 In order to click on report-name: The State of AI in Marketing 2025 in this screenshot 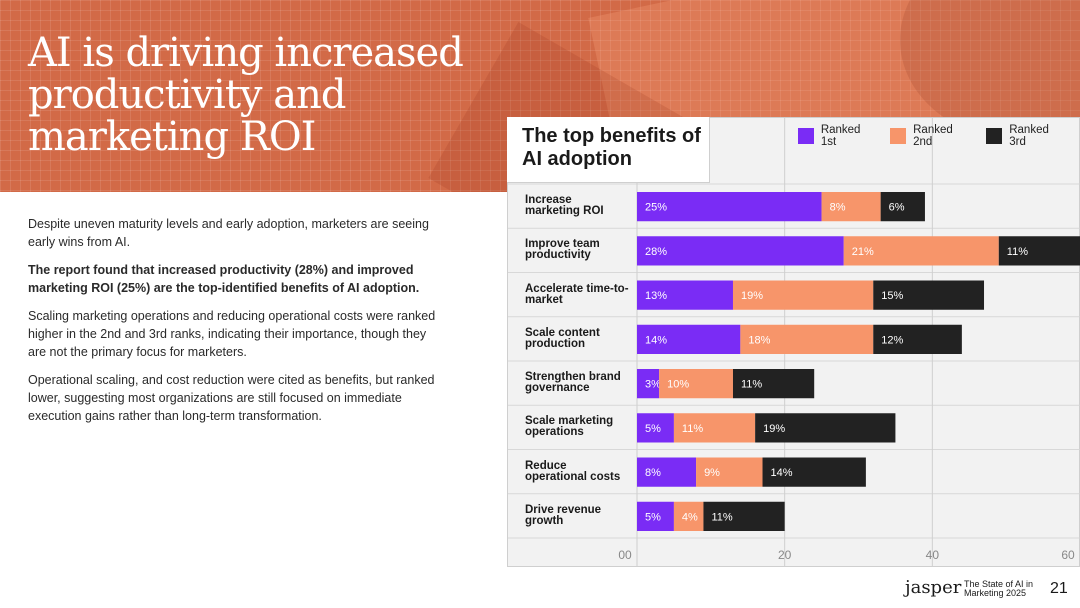, I will do `click(1004, 589)`.